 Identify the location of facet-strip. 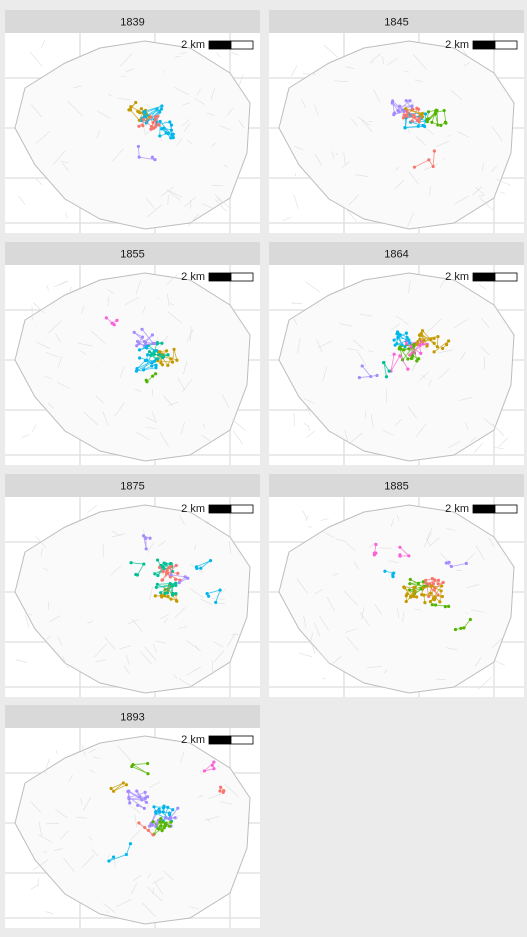
(132, 253).